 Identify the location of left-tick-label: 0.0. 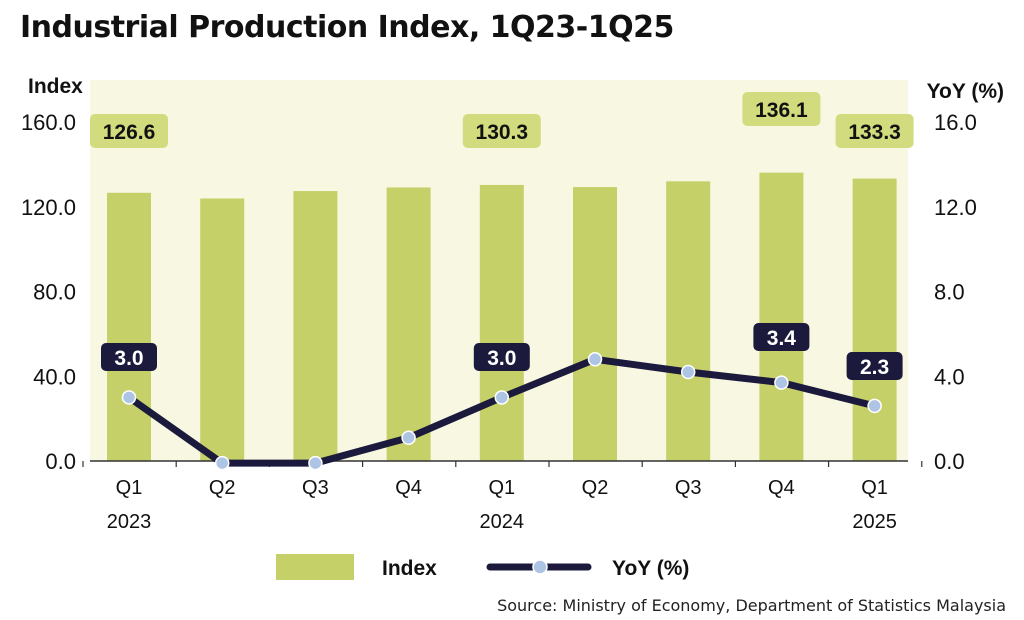
(60, 461).